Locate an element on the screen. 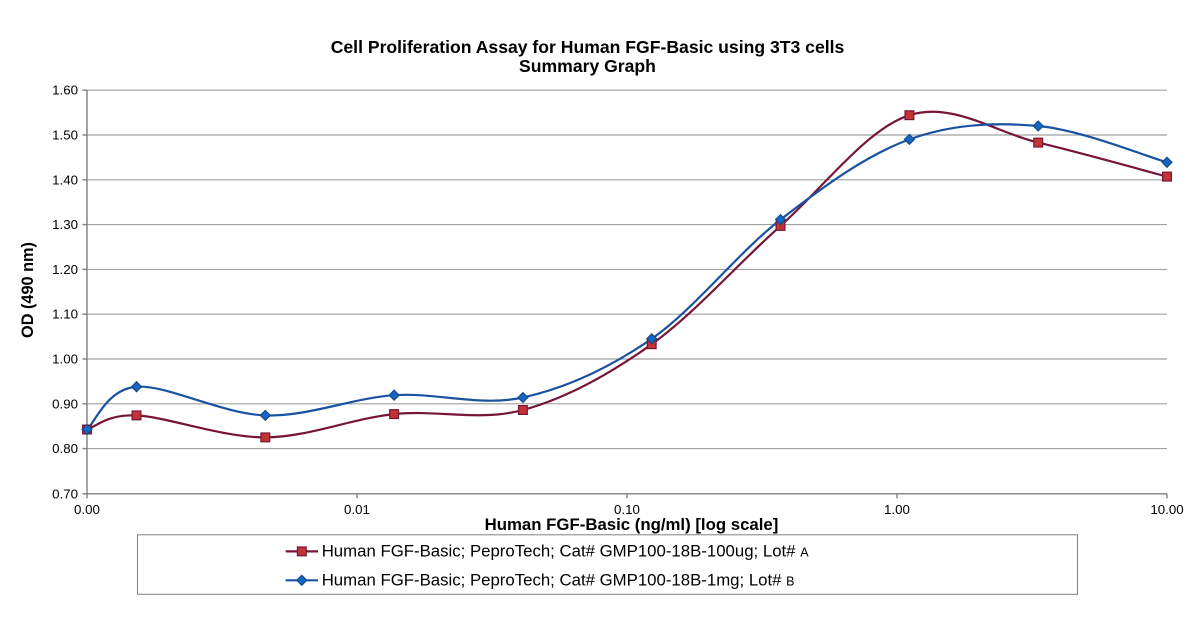  svg-text: 1.40 is located at coordinates (65, 179).